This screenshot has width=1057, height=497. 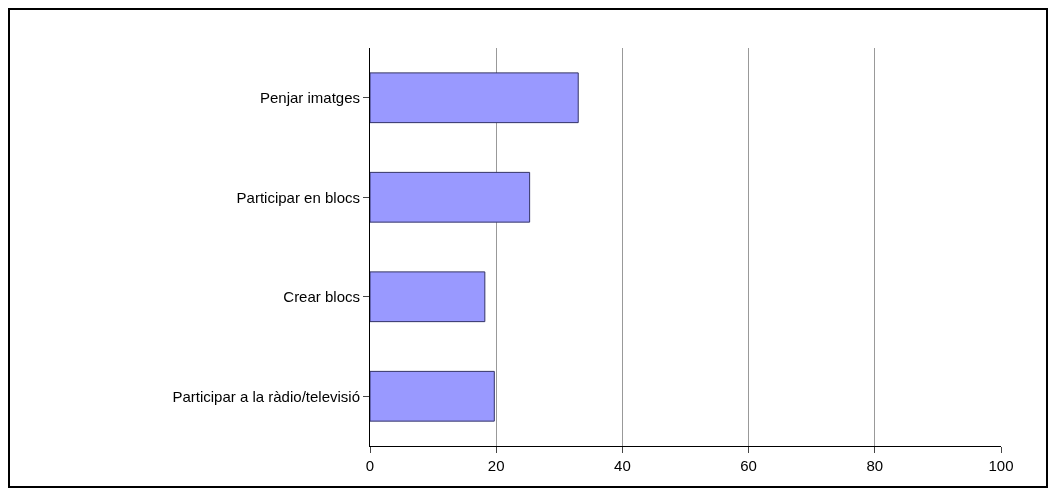 What do you see at coordinates (266, 396) in the screenshot?
I see `y-tick-label: Participar a la ràdio/televisió` at bounding box center [266, 396].